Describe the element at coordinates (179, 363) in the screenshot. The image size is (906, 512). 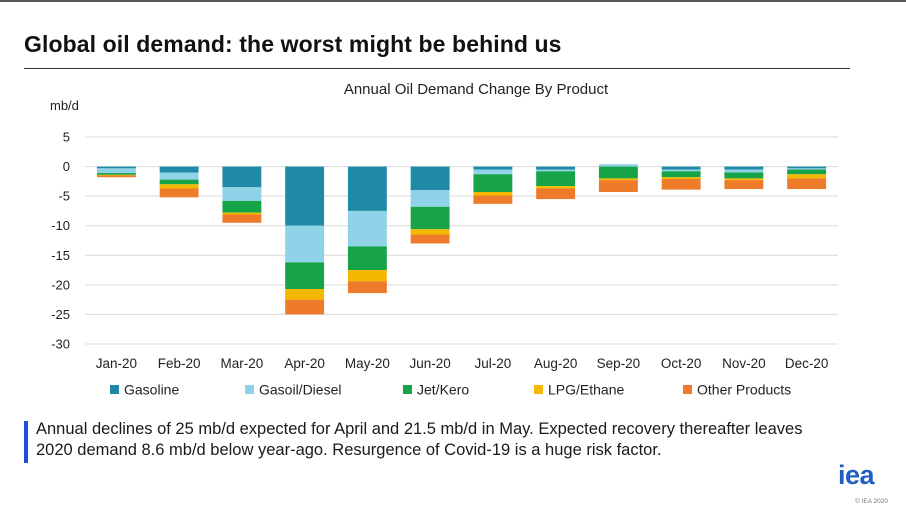
I see `x-tick-label: Feb-20` at that location.